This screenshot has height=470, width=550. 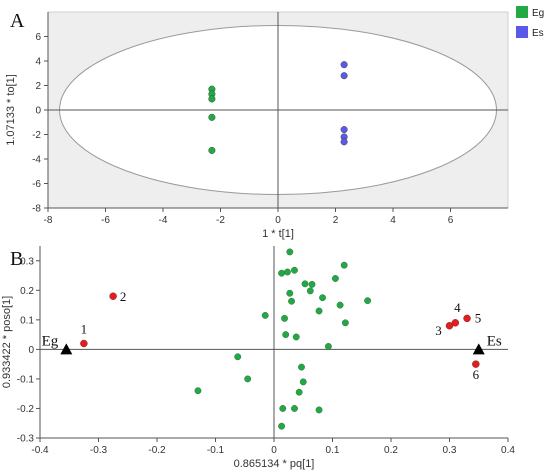 I want to click on x-tick-label-a: -2, so click(x=220, y=220).